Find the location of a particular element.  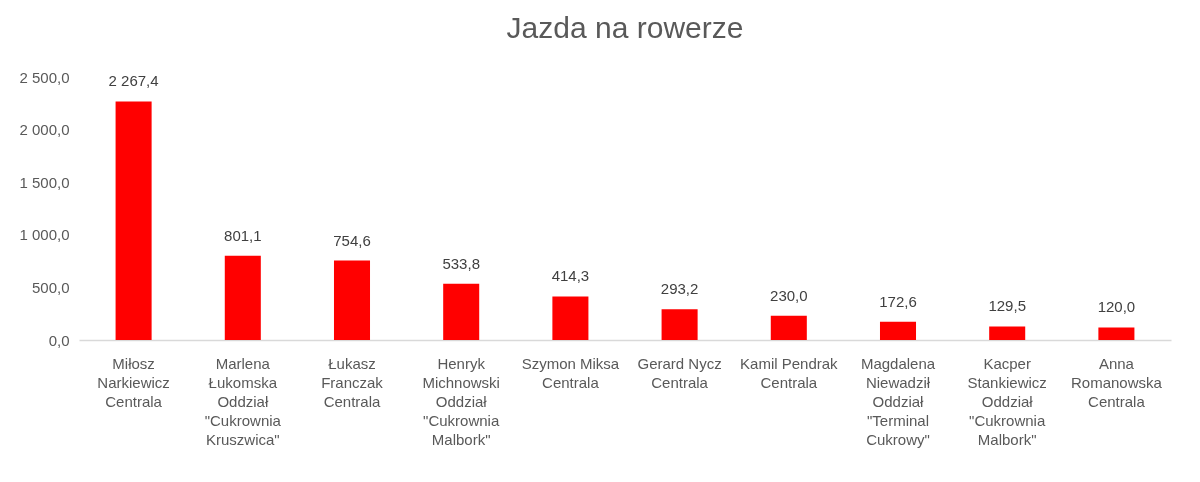

x-tick-label: Kacper Stankiewicz Oddział "Cukrownia Malbork" is located at coordinates (1007, 401).